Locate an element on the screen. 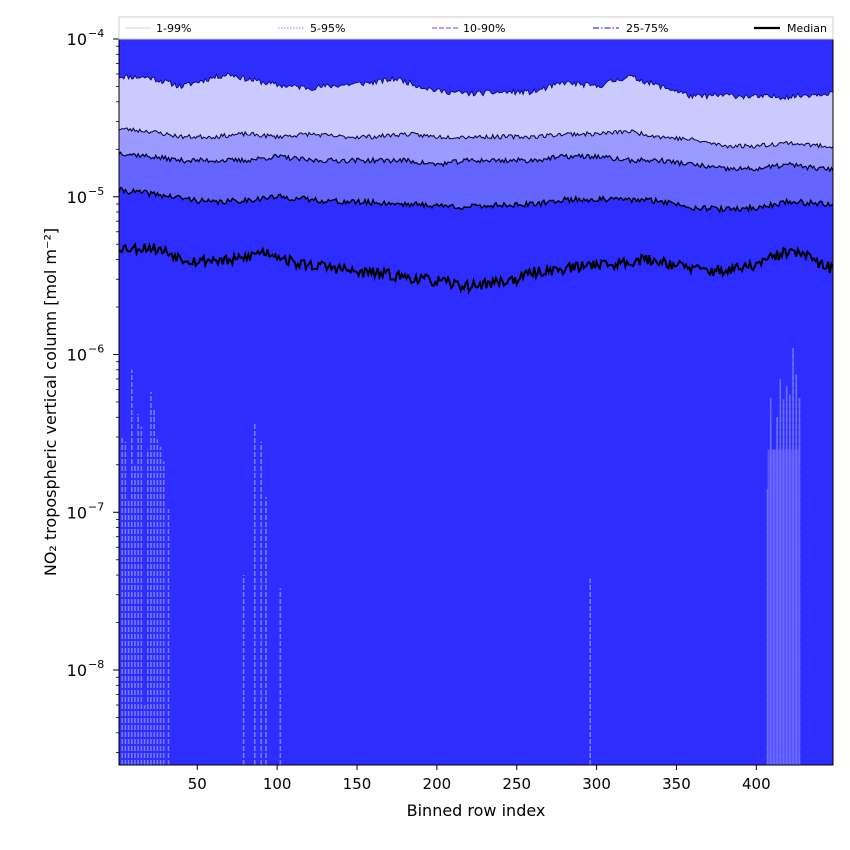 Image resolution: width=850 pixels, height=850 pixels. legend-label-3: 25-75% is located at coordinates (647, 28).